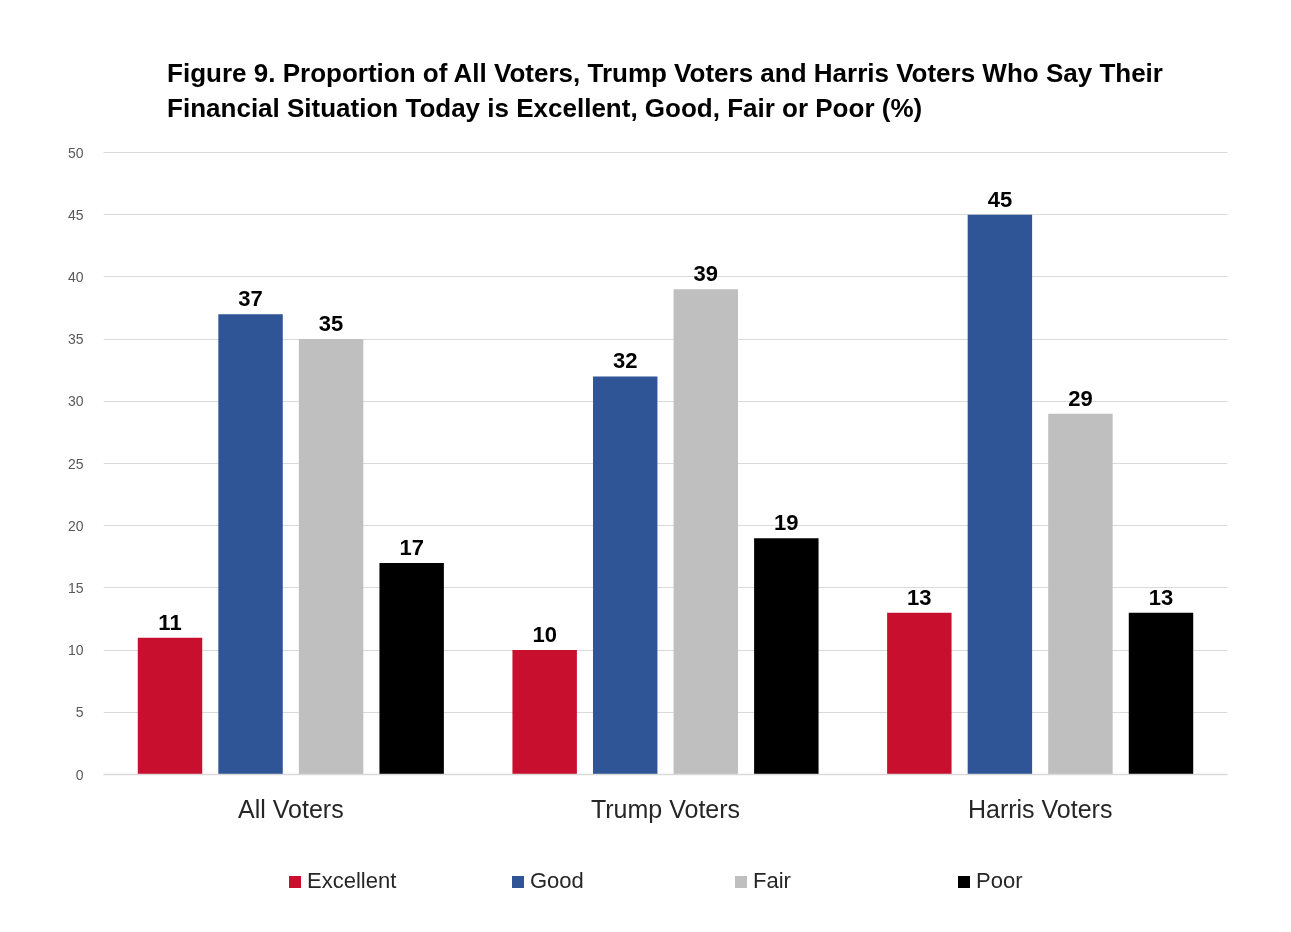  I want to click on data-label: 11, so click(170, 622).